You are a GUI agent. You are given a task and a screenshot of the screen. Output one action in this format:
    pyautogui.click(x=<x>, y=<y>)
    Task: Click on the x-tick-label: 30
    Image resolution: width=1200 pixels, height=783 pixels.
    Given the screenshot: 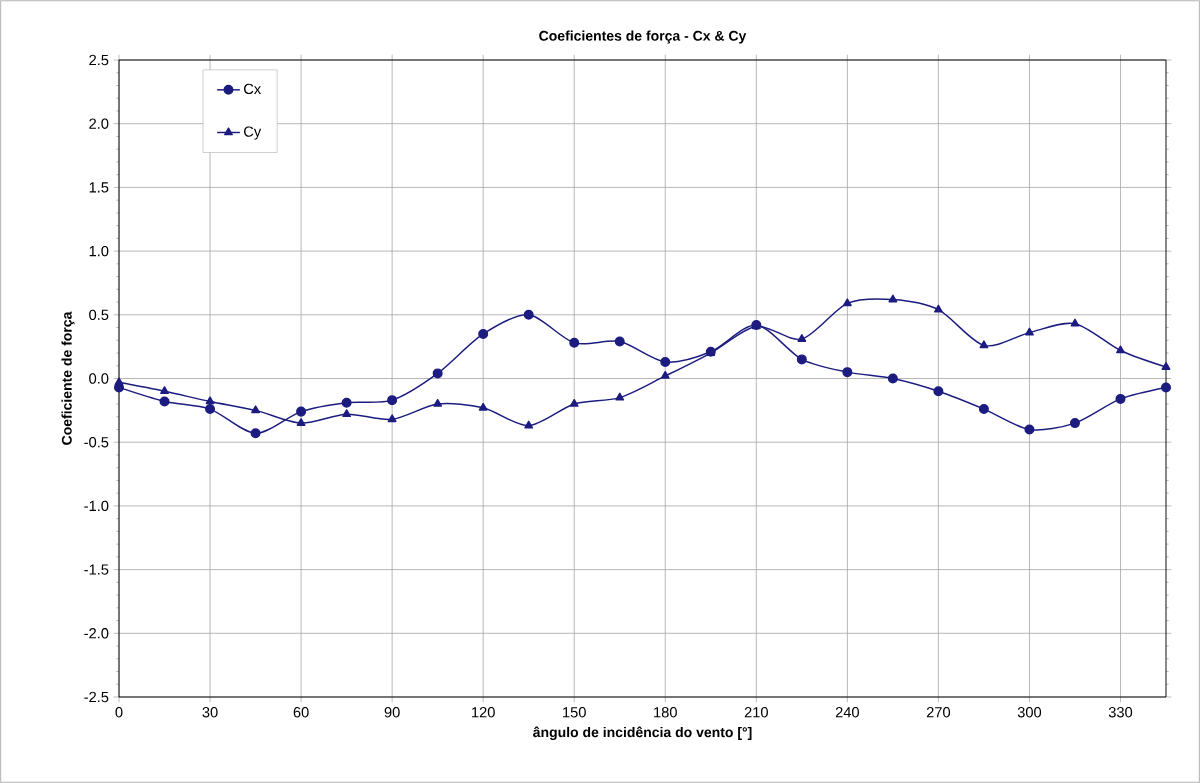 What is the action you would take?
    pyautogui.click(x=210, y=712)
    